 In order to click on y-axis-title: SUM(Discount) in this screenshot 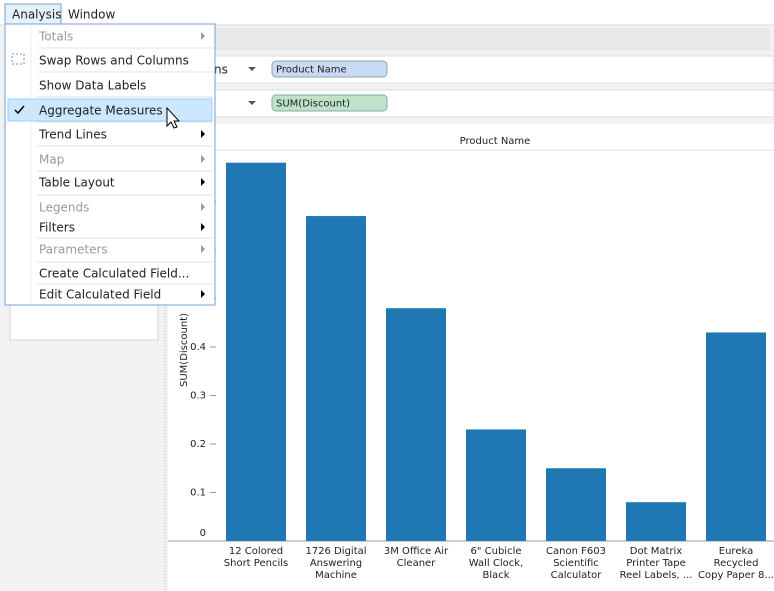, I will do `click(184, 350)`.